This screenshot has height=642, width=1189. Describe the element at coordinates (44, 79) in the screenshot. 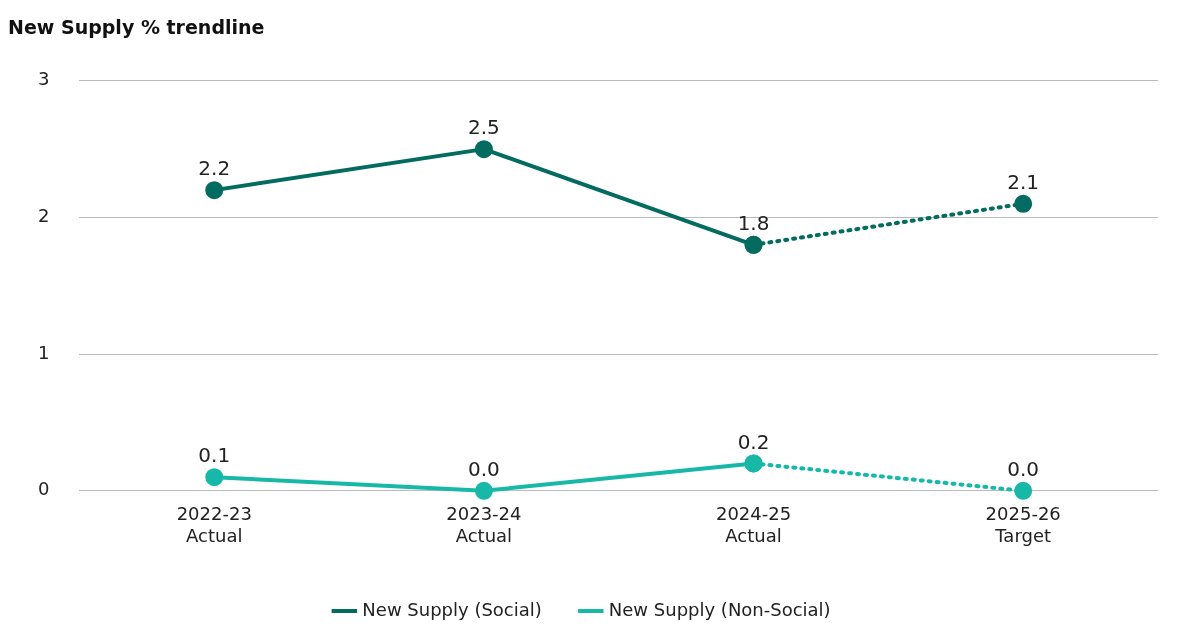

I see `y-tick-label: 3` at that location.